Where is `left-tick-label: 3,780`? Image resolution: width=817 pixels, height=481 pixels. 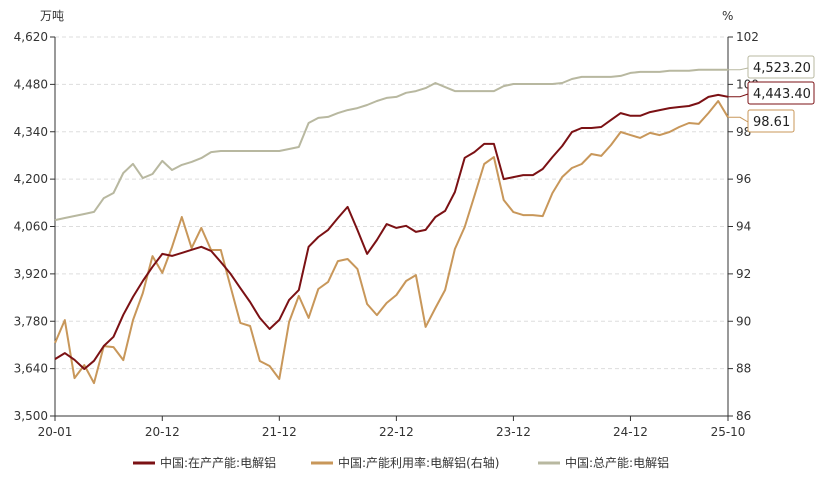
left-tick-label: 3,780 is located at coordinates (31, 321).